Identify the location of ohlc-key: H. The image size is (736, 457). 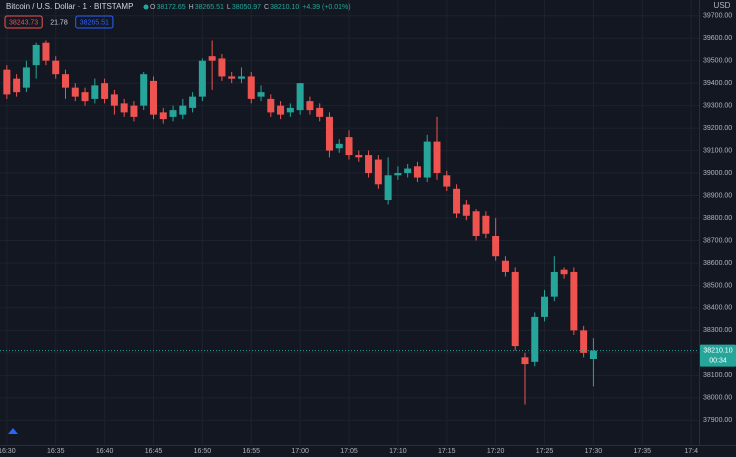
(191, 7).